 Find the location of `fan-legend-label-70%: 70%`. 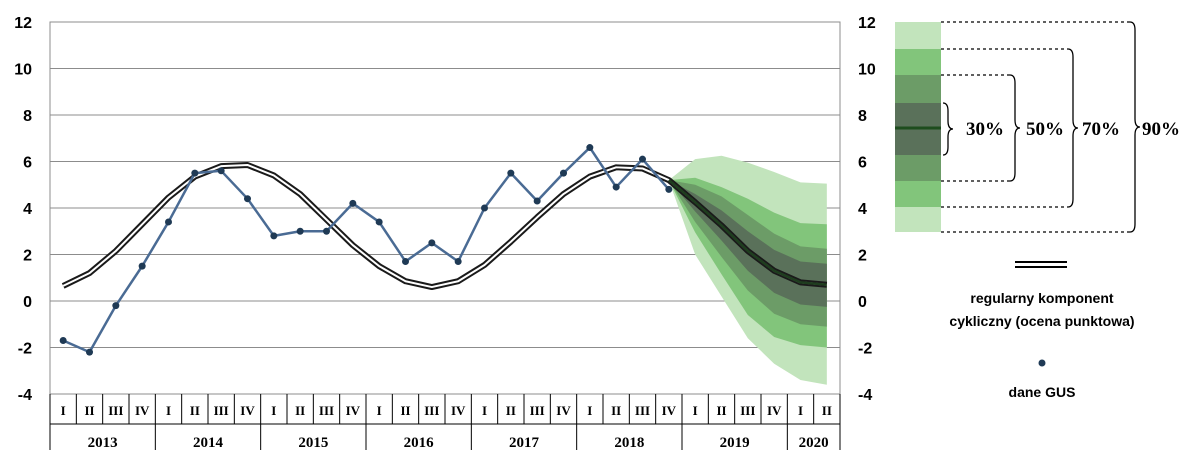

fan-legend-label-70%: 70% is located at coordinates (1101, 129).